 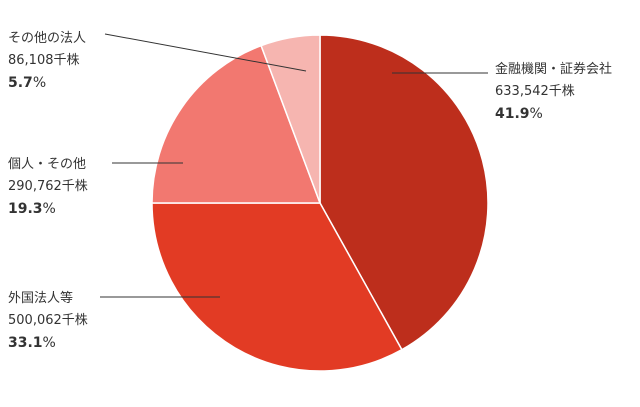 I want to click on slice-name: 外国法人等, so click(x=41, y=298).